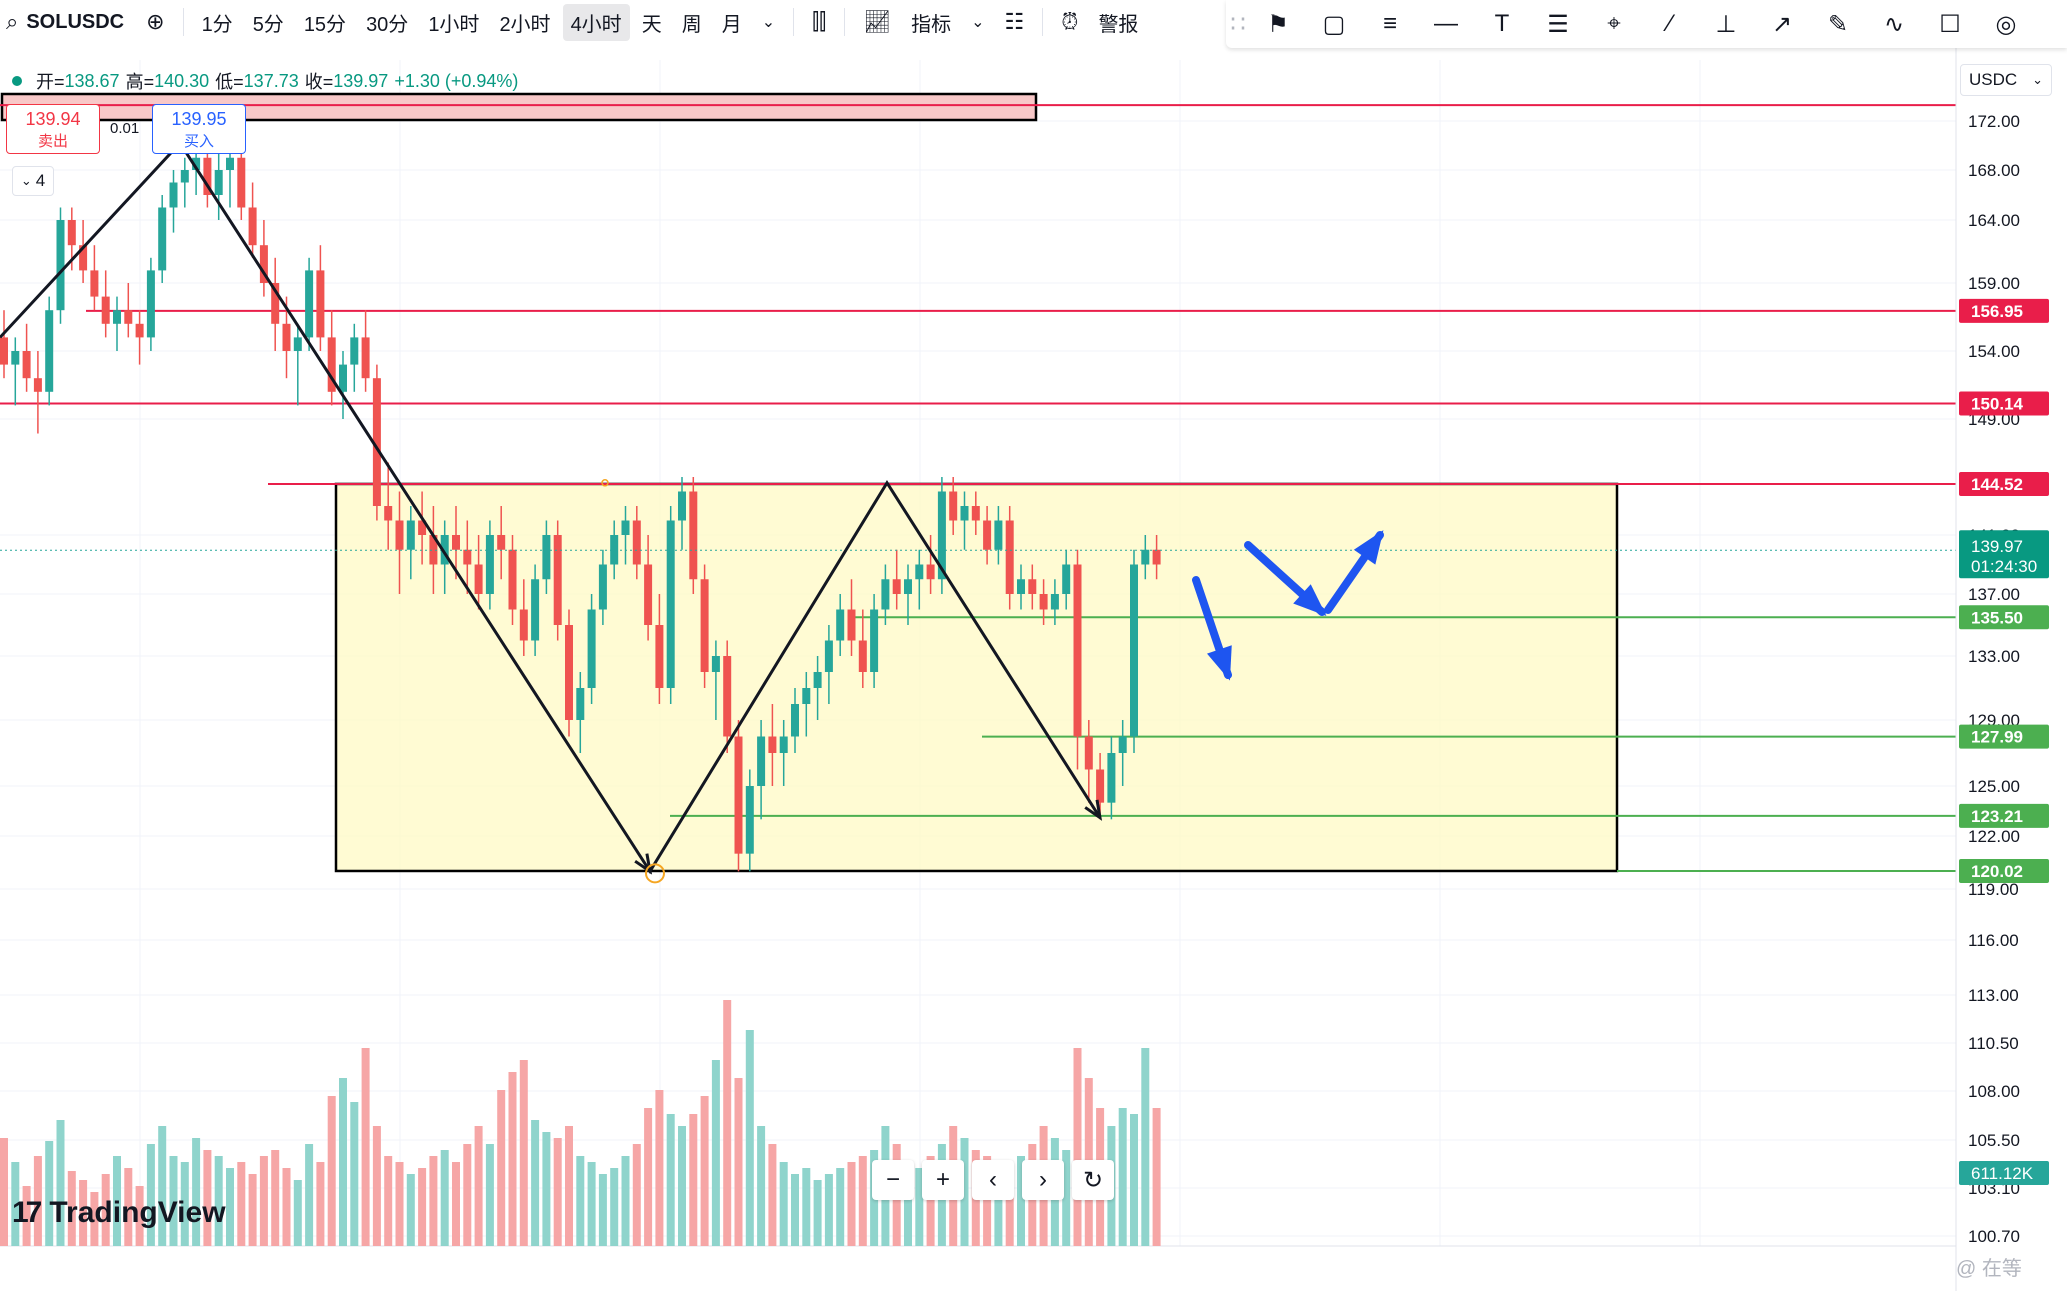 The image size is (2067, 1291). What do you see at coordinates (931, 24) in the screenshot?
I see `indicators-button: 指标` at bounding box center [931, 24].